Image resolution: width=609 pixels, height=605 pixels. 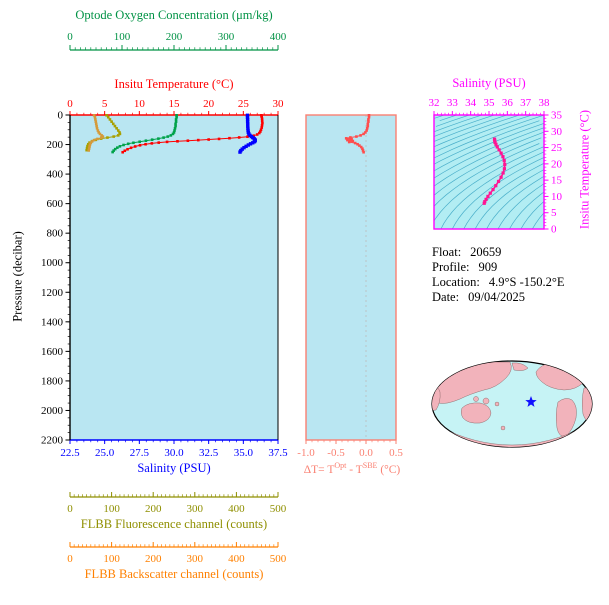 I want to click on svg-text: 0.5, so click(x=396, y=453).